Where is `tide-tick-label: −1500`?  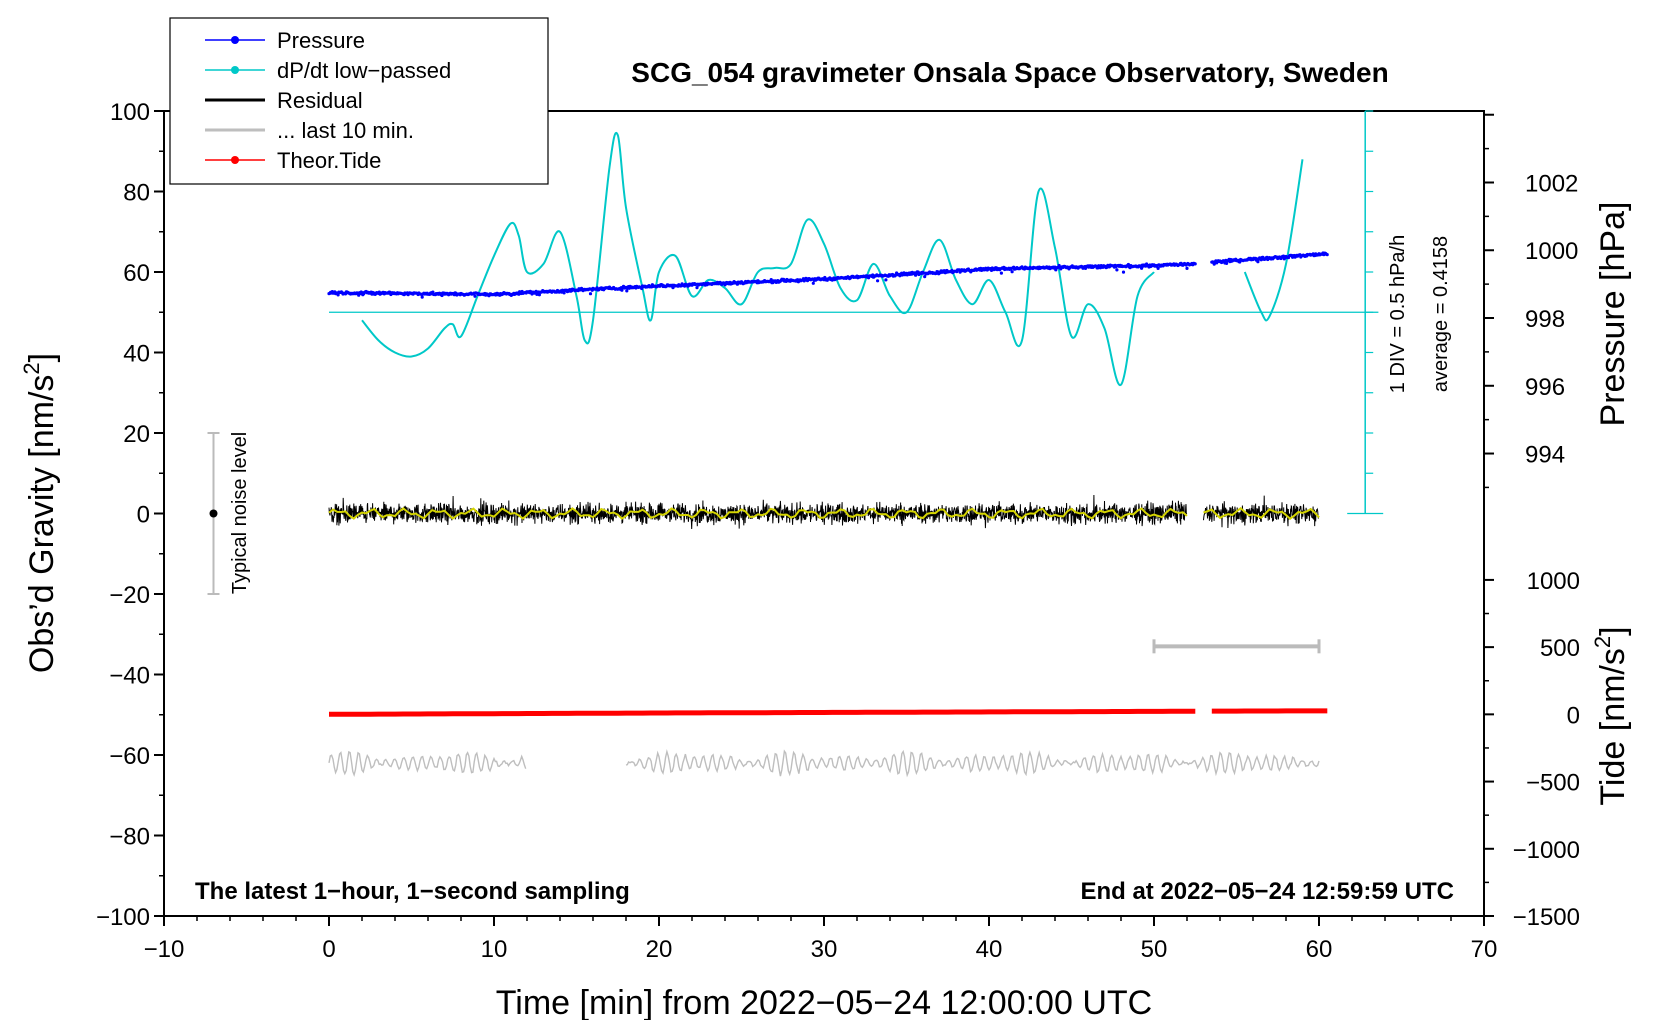
tide-tick-label: −1500 is located at coordinates (1546, 917).